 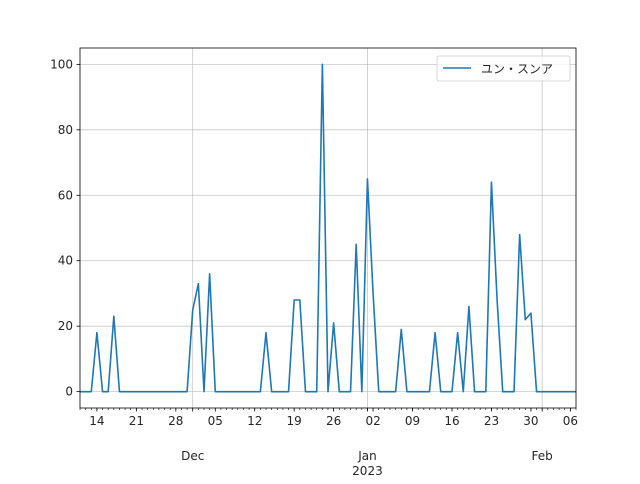 I want to click on y-tick-label: 40, so click(x=65, y=261).